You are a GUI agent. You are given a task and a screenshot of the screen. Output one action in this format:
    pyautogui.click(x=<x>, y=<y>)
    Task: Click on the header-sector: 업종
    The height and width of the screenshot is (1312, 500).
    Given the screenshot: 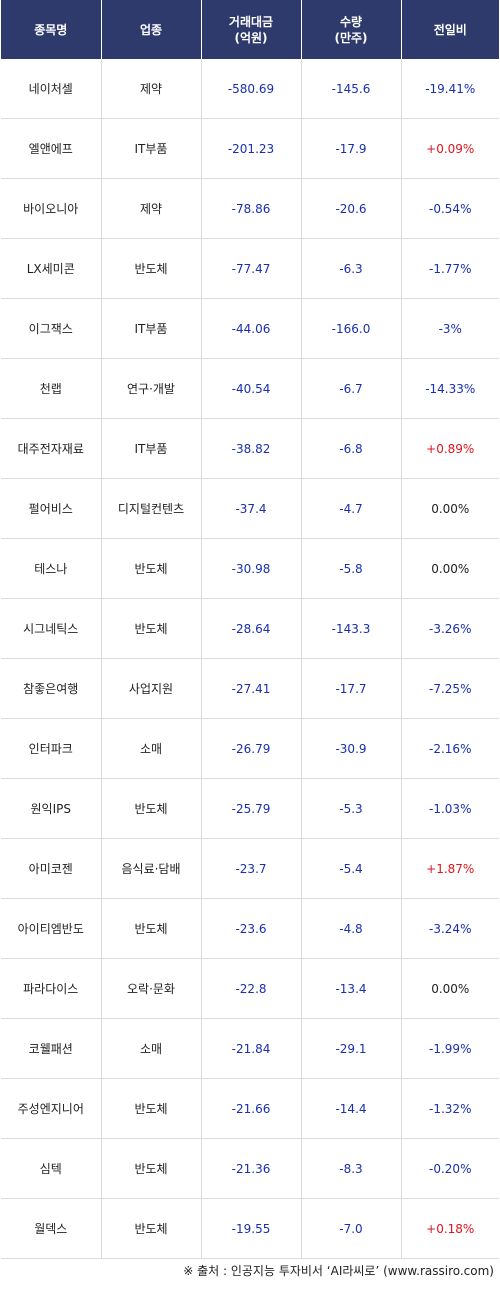 What is the action you would take?
    pyautogui.click(x=151, y=29)
    